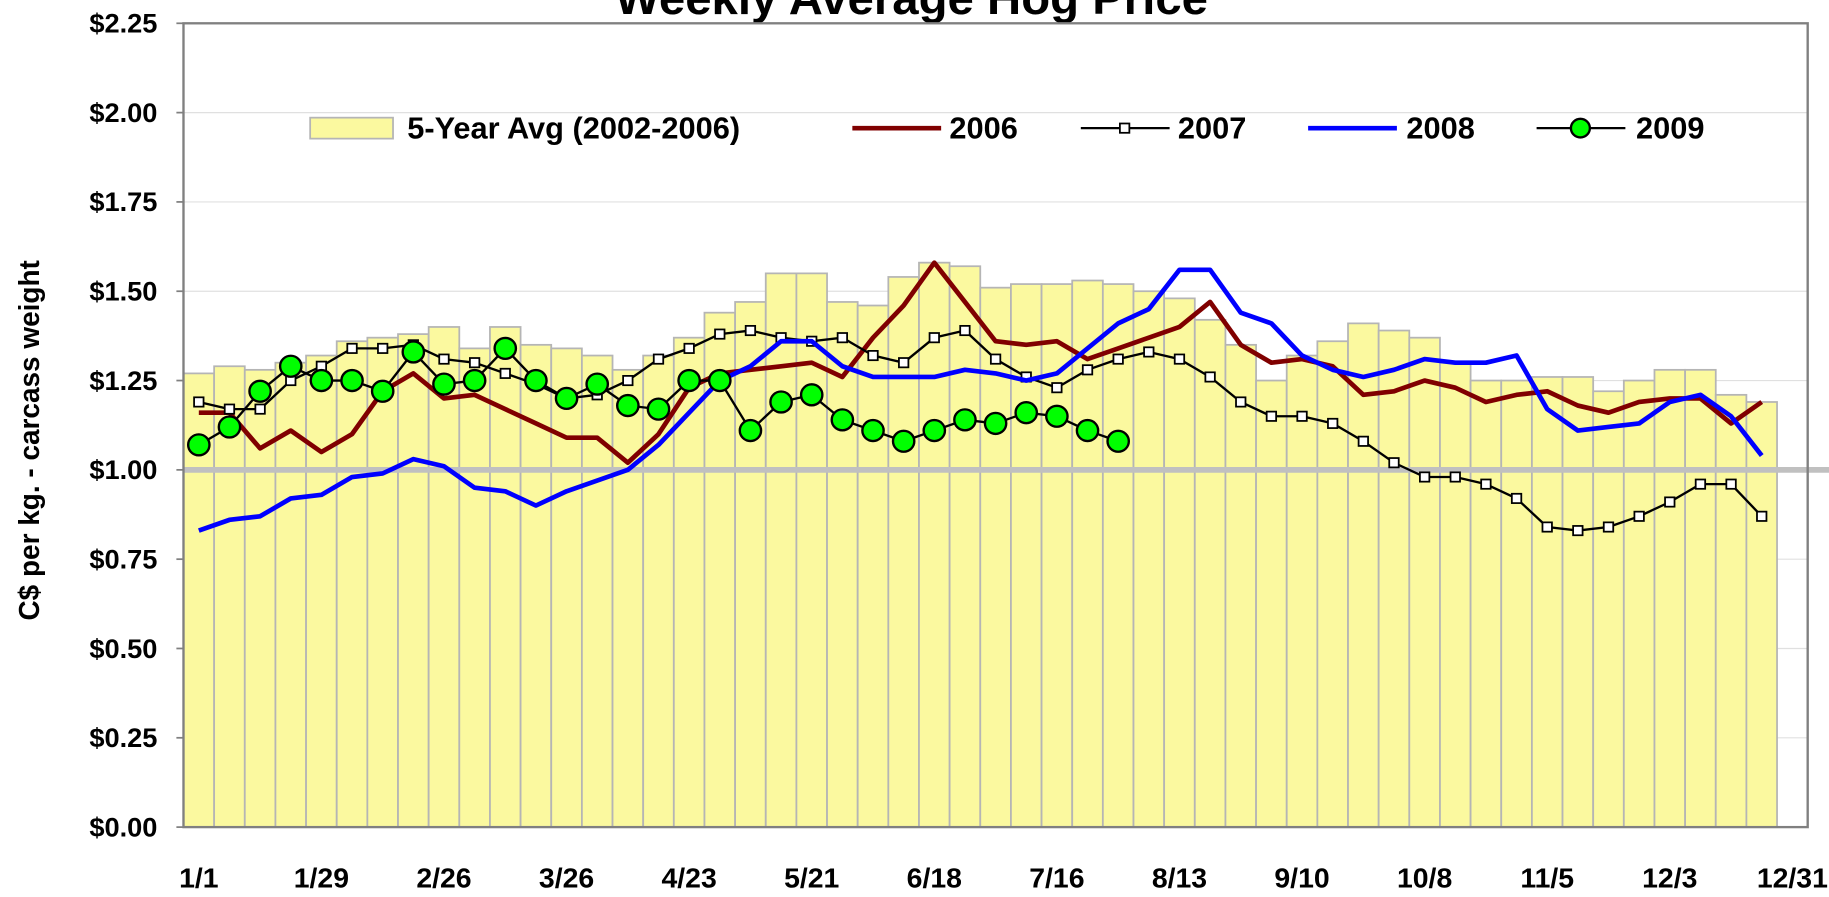 Image resolution: width=1829 pixels, height=897 pixels. Describe the element at coordinates (29, 440) in the screenshot. I see `y-axis-label: C$ per kg. - carcass weight` at that location.